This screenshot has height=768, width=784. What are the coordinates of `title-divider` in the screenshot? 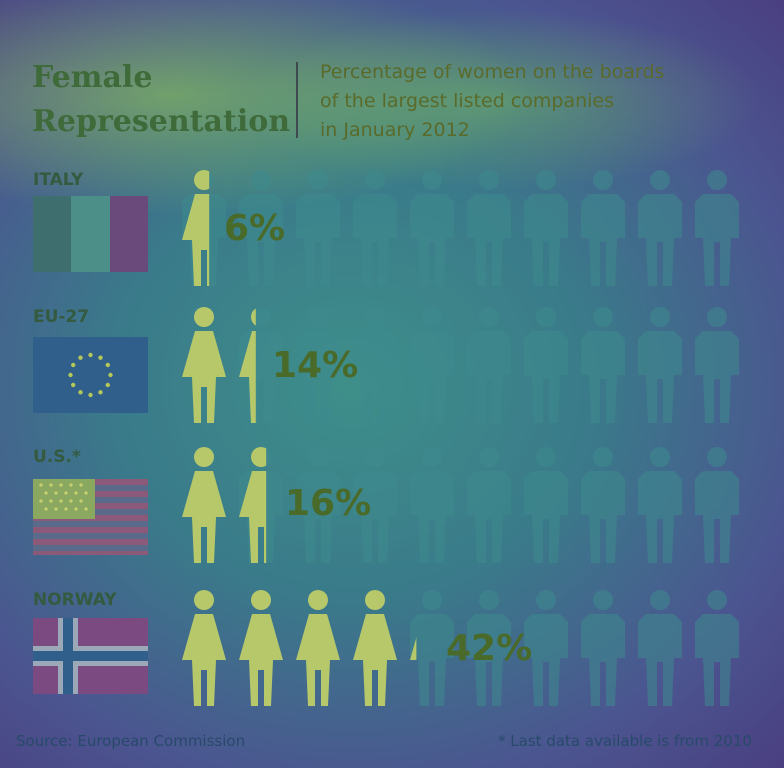 It's located at (297, 100).